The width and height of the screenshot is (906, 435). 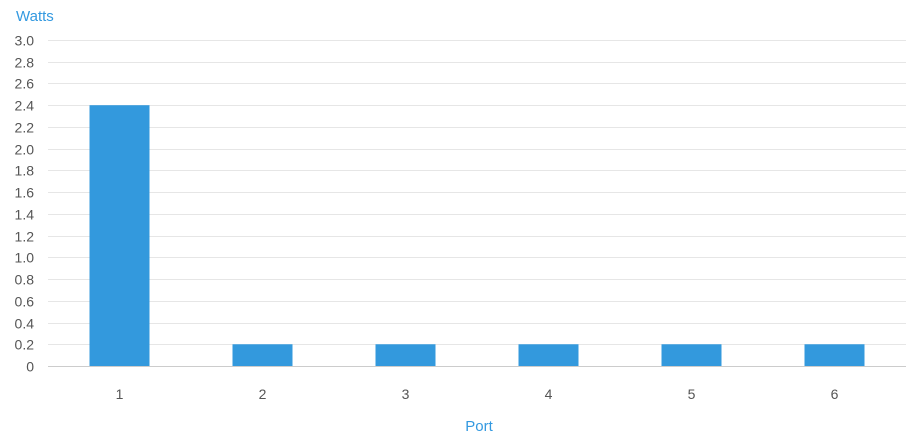 What do you see at coordinates (692, 394) in the screenshot?
I see `x-tick-label: 5` at bounding box center [692, 394].